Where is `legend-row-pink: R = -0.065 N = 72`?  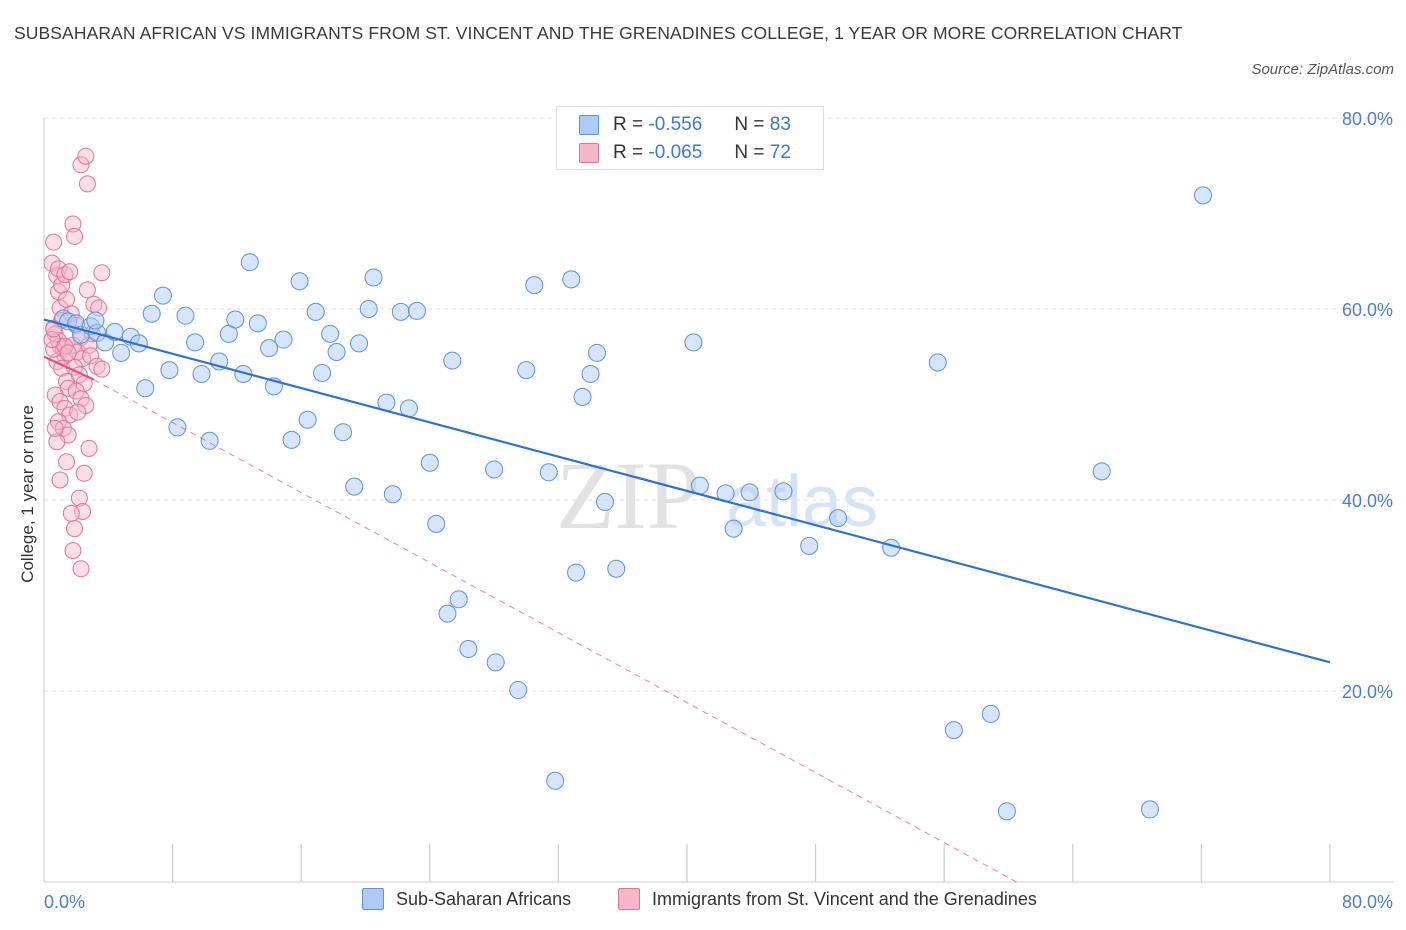
legend-row-pink: R = -0.065 N = 72 is located at coordinates (685, 153).